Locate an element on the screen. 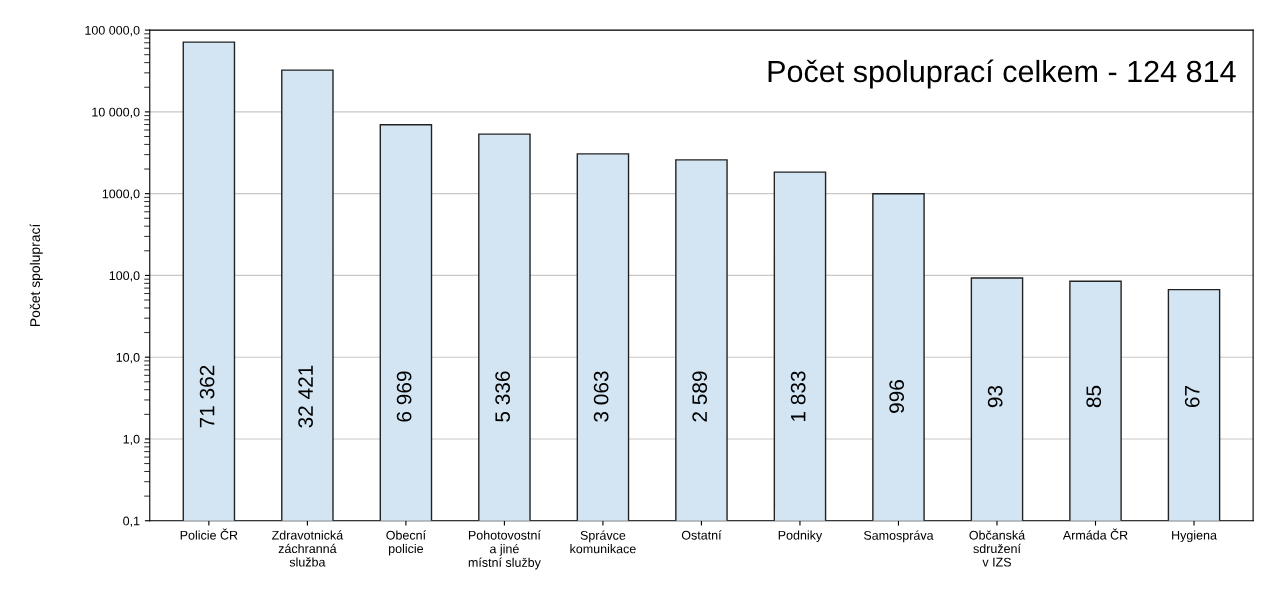  y-tick-label: 100 000,0 is located at coordinates (112, 31).